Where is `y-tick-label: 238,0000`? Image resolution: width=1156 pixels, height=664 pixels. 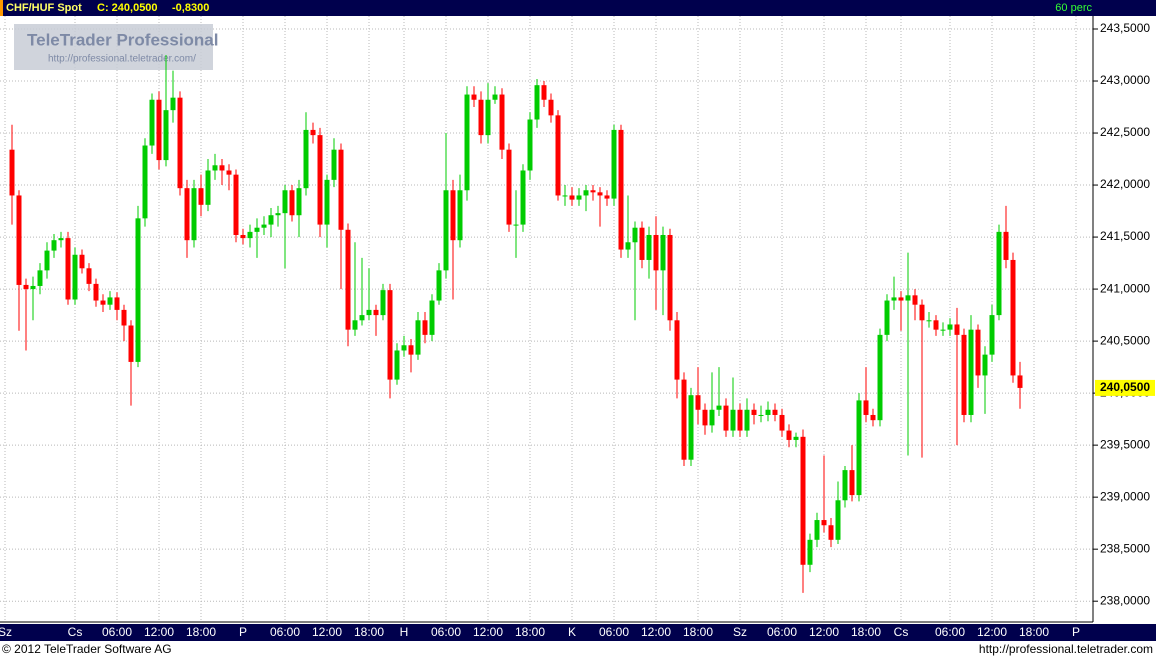 y-tick-label: 238,0000 is located at coordinates (1125, 600).